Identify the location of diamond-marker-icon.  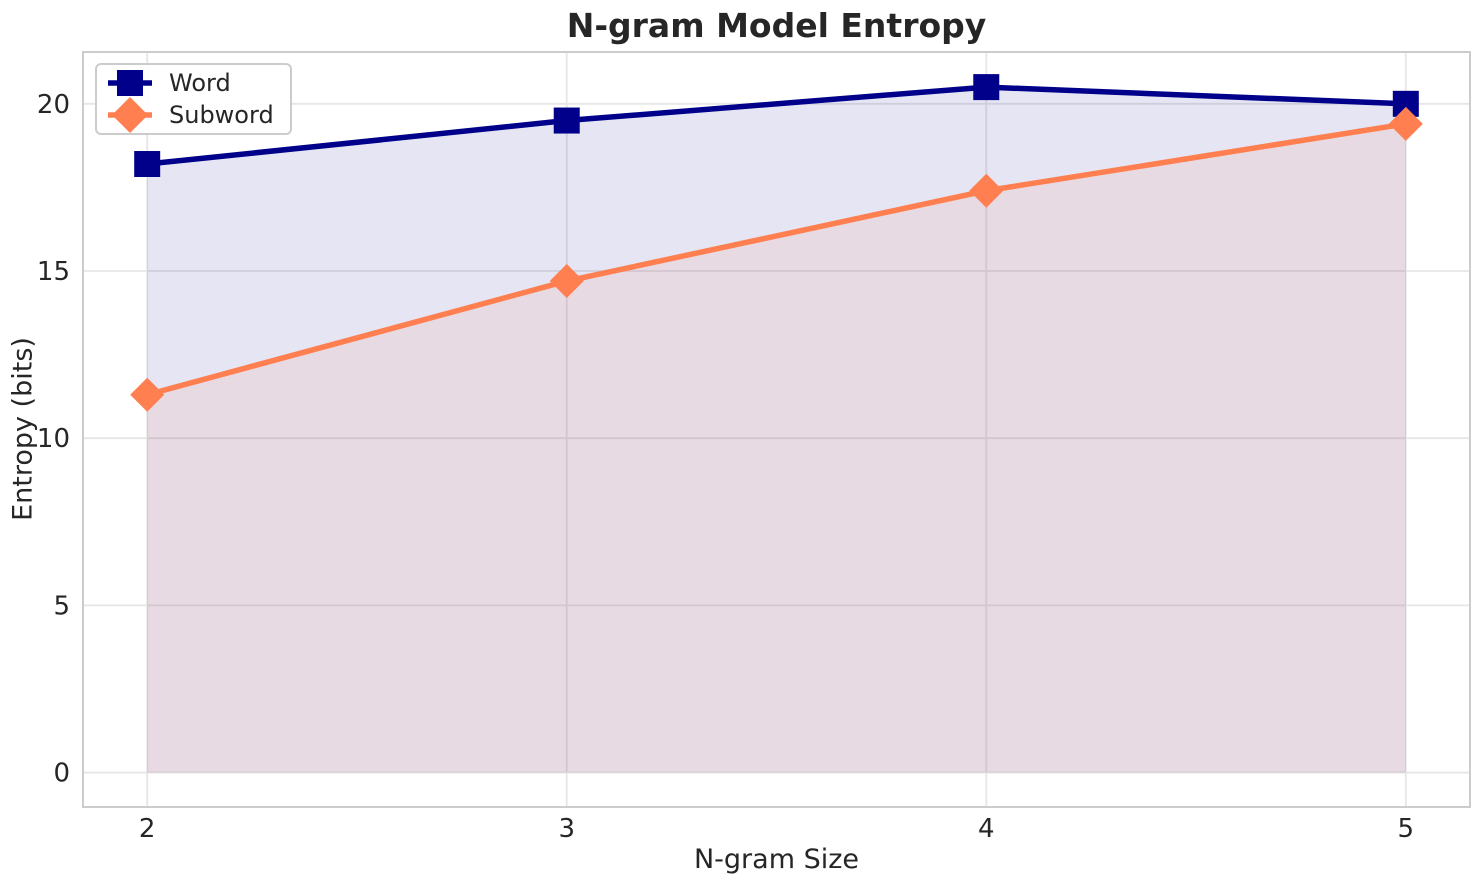
(130, 115).